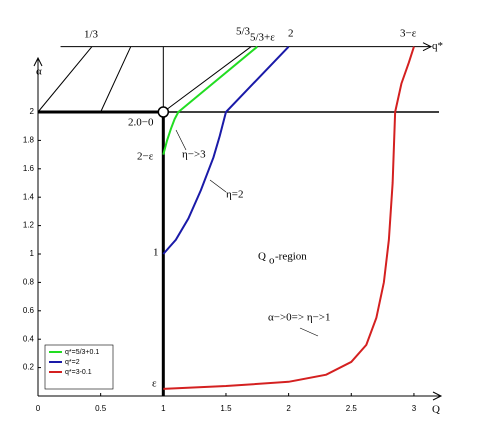 The image size is (485, 446). Describe the element at coordinates (291, 257) in the screenshot. I see `annotation: -region` at that location.